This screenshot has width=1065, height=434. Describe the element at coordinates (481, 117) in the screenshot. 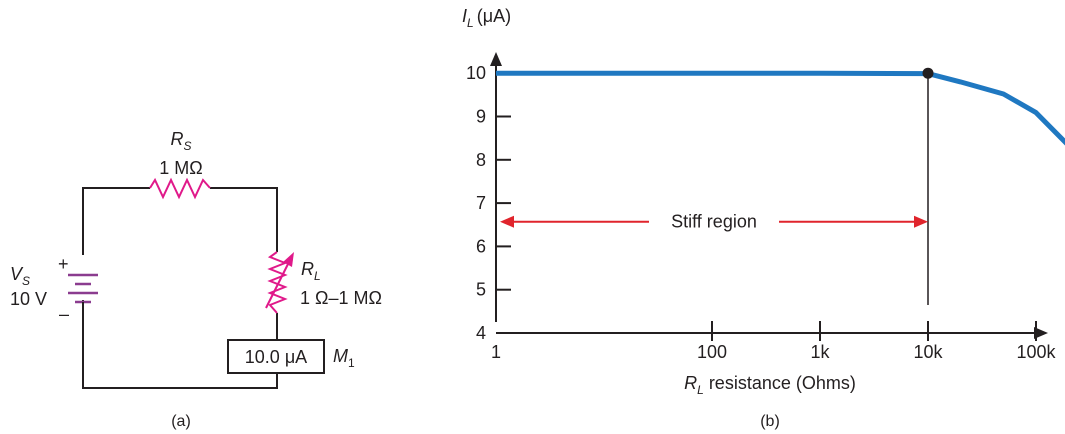

I see `y-tick-label-9: 9` at that location.